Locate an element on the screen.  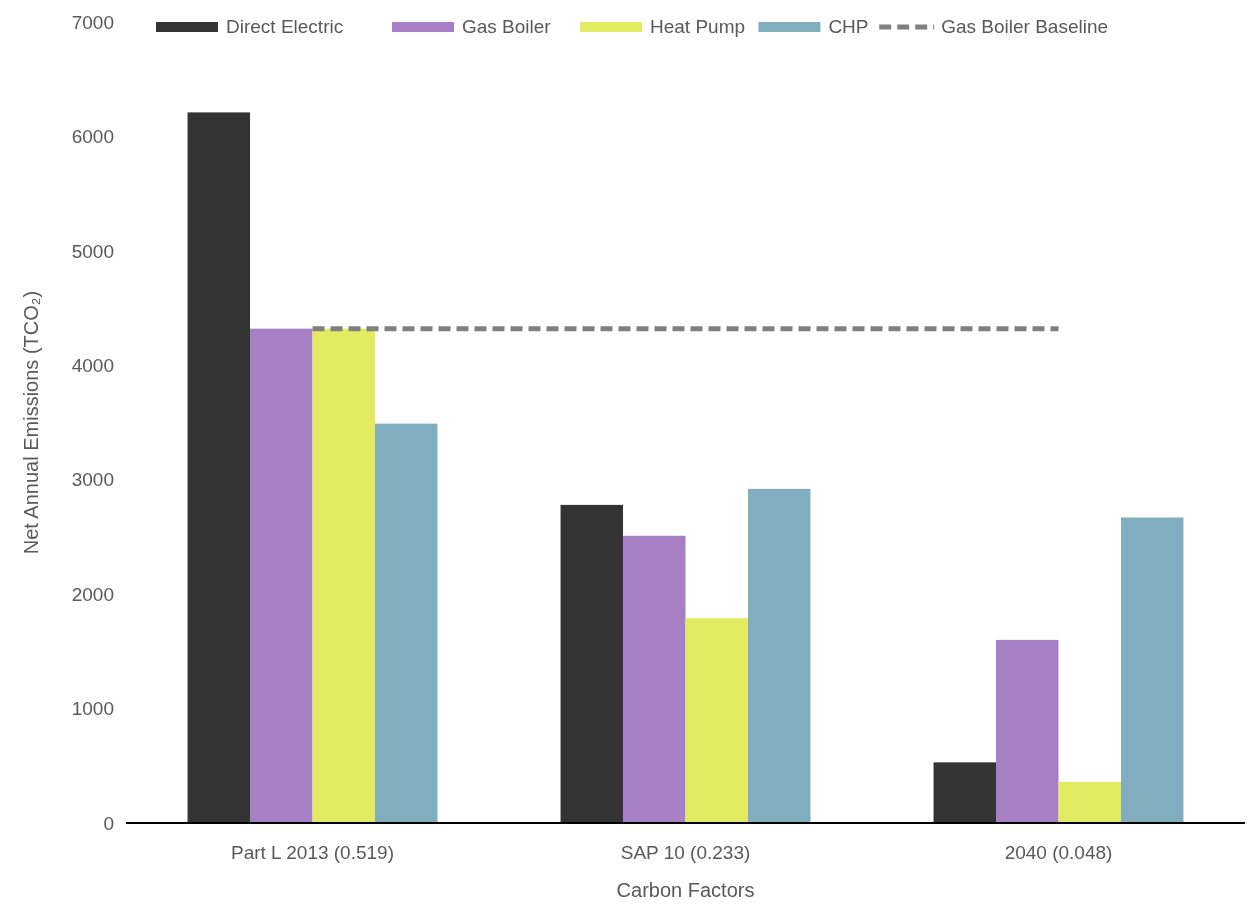
y-tick-label: 1000 is located at coordinates (92, 709).